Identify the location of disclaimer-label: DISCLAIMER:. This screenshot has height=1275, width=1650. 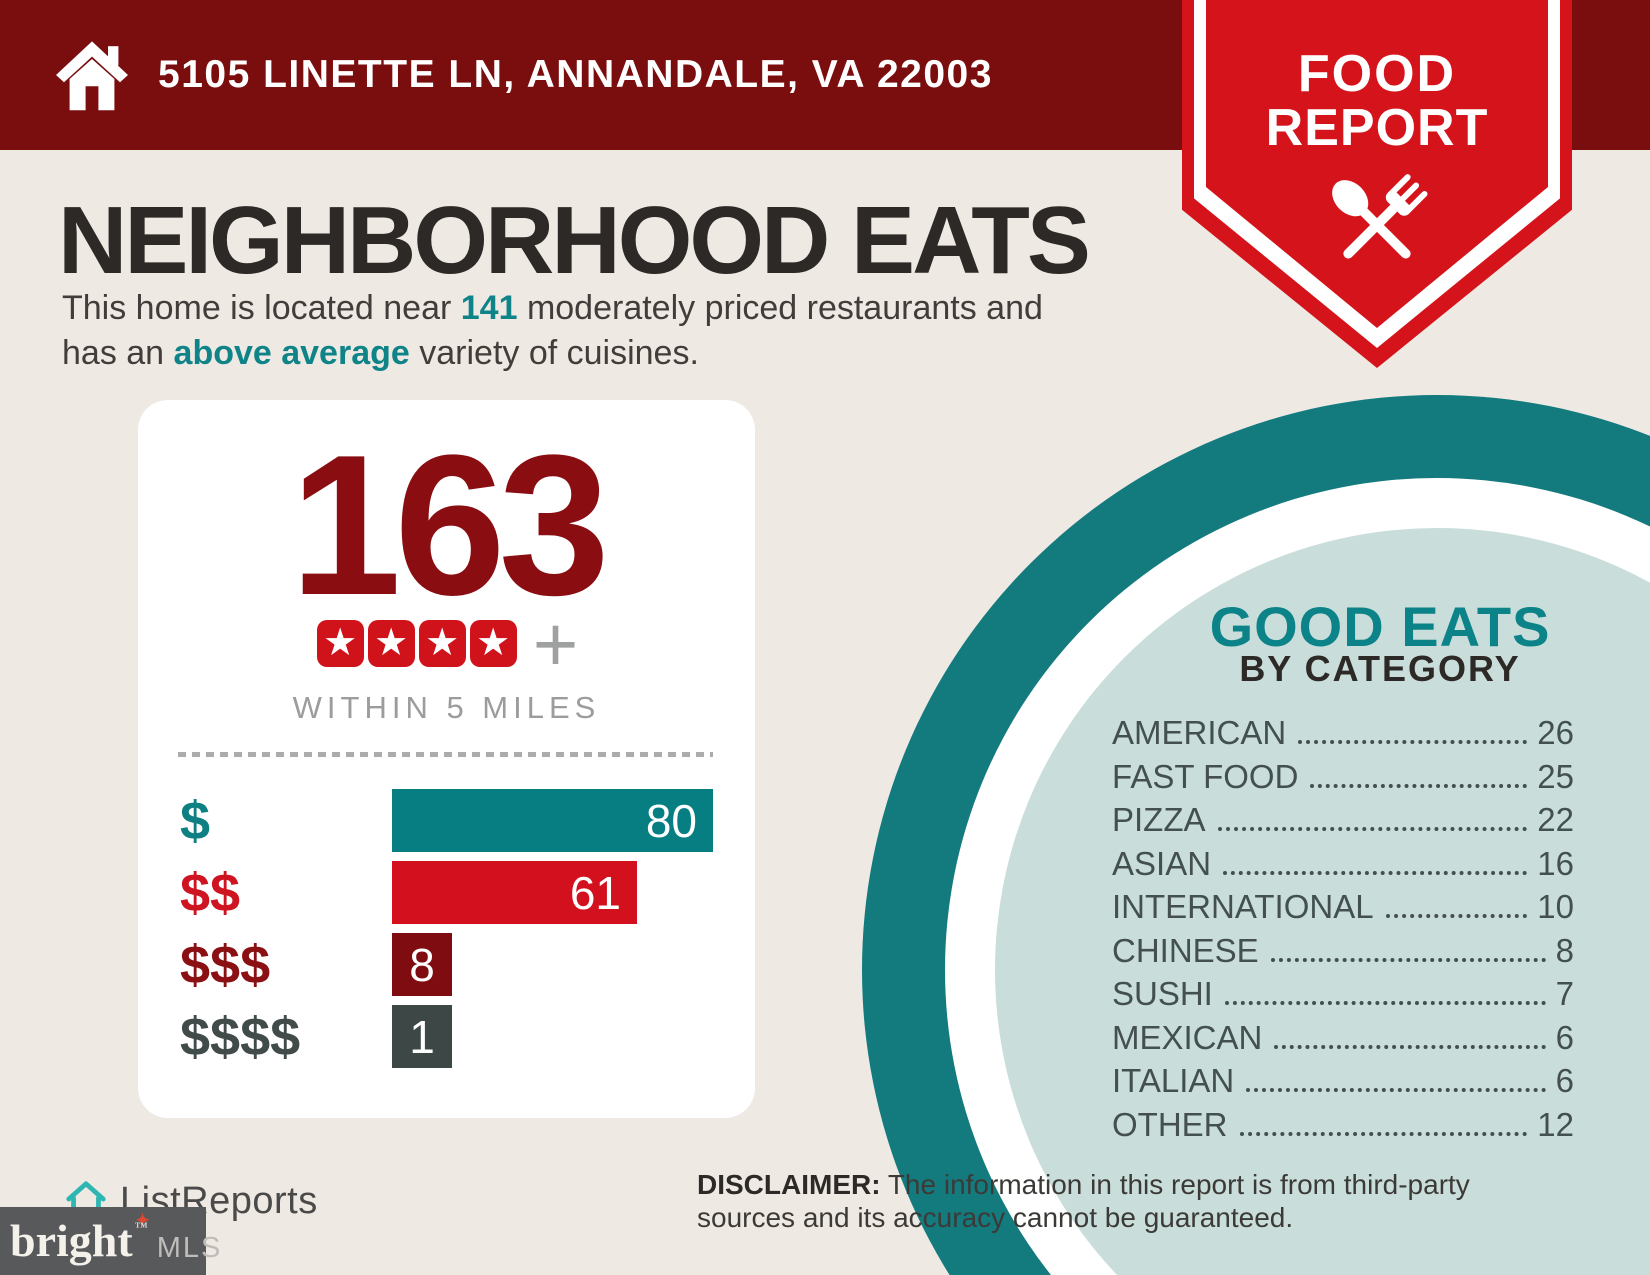
(789, 1184).